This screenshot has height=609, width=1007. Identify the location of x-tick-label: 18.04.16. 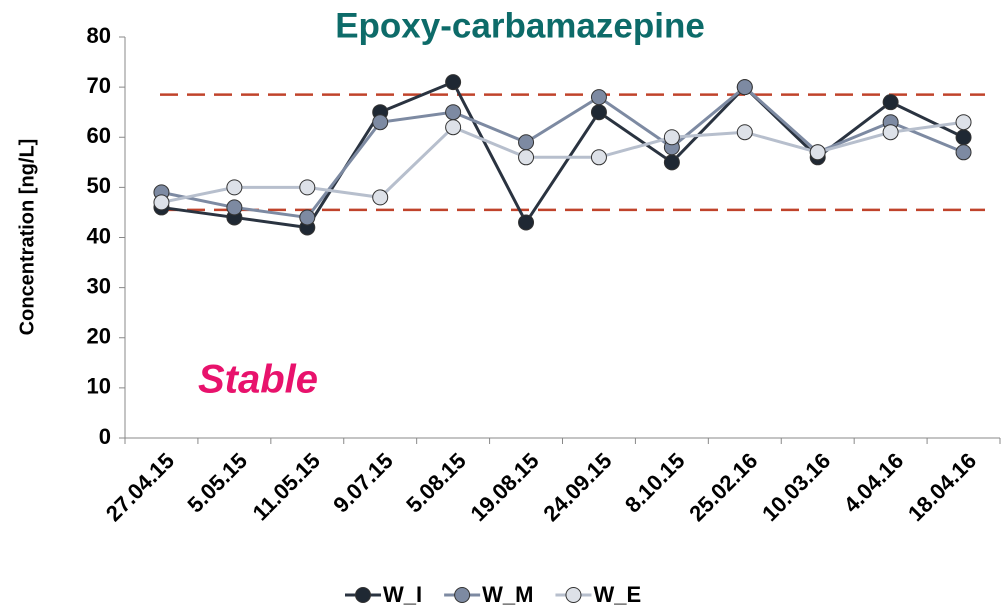
(942, 487).